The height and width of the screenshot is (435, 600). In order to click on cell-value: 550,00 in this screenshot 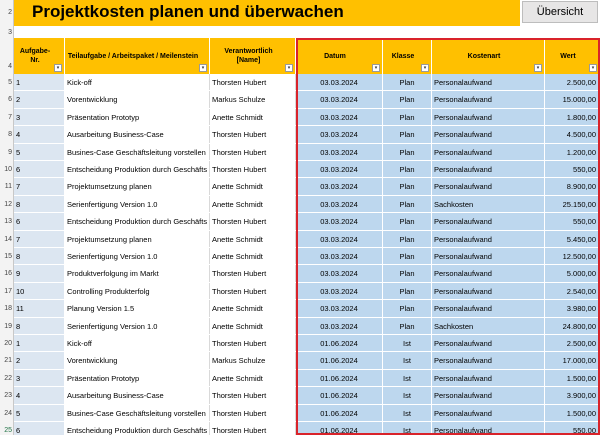, I will do `click(572, 221)`.